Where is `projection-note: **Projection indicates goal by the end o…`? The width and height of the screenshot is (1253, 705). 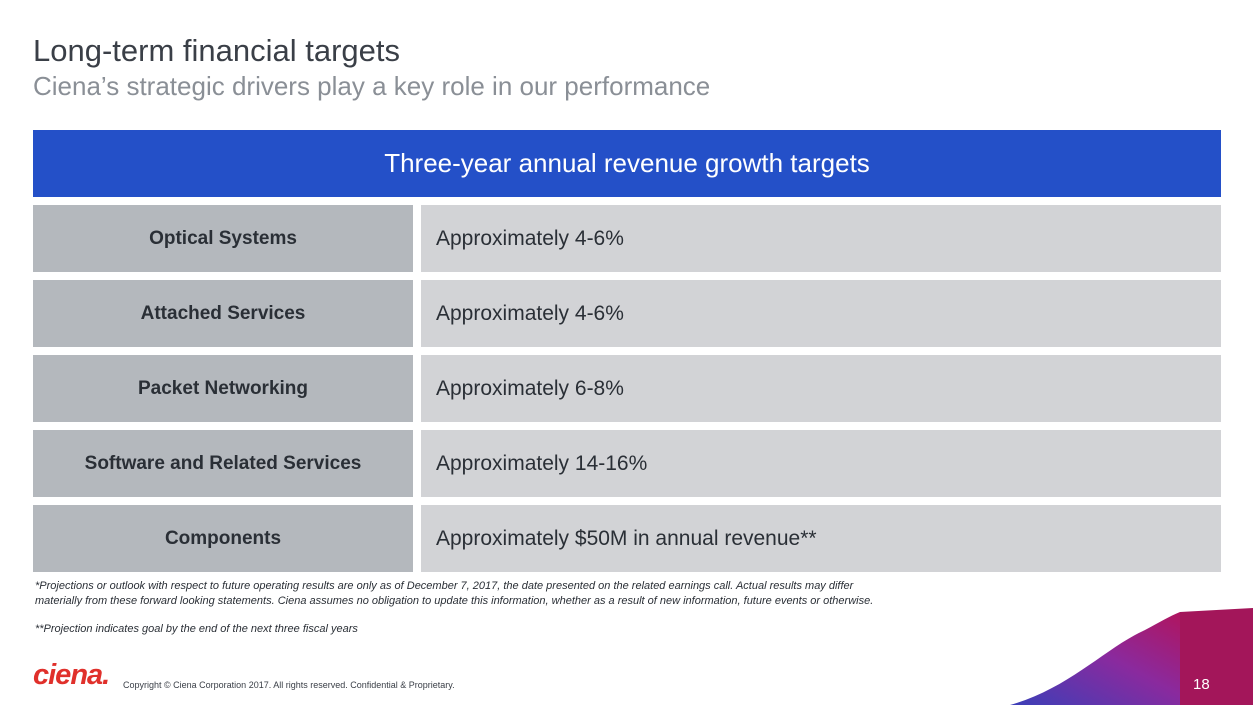 projection-note: **Projection indicates goal by the end o… is located at coordinates (196, 629).